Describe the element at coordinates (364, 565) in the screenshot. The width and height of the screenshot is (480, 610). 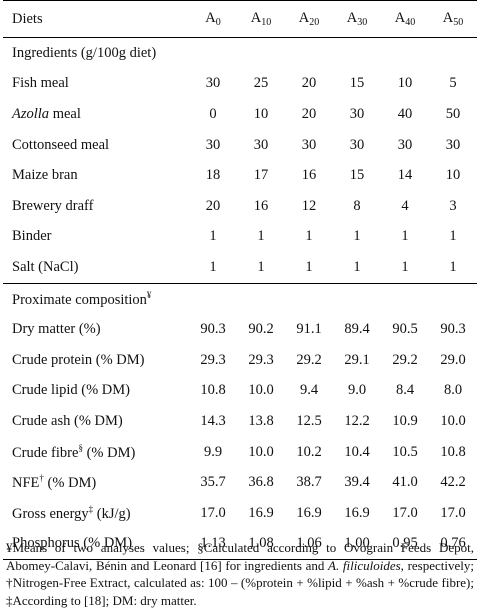
I see `footnote-species: A. filiculoides` at that location.